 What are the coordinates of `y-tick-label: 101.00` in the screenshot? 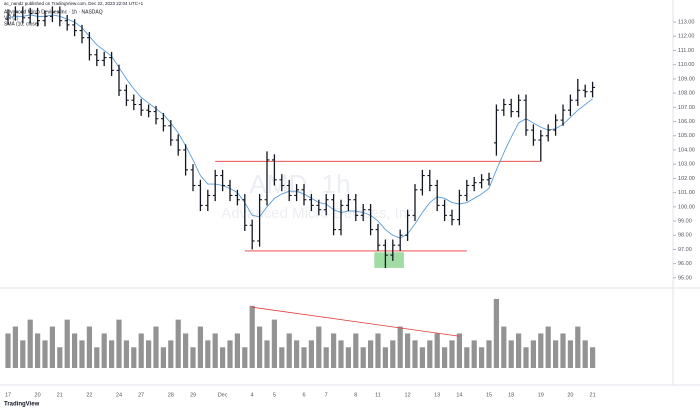 It's located at (686, 193).